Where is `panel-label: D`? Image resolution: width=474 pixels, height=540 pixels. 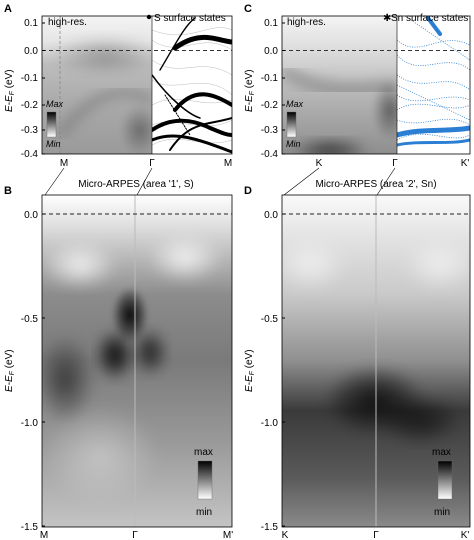 panel-label: D is located at coordinates (248, 191).